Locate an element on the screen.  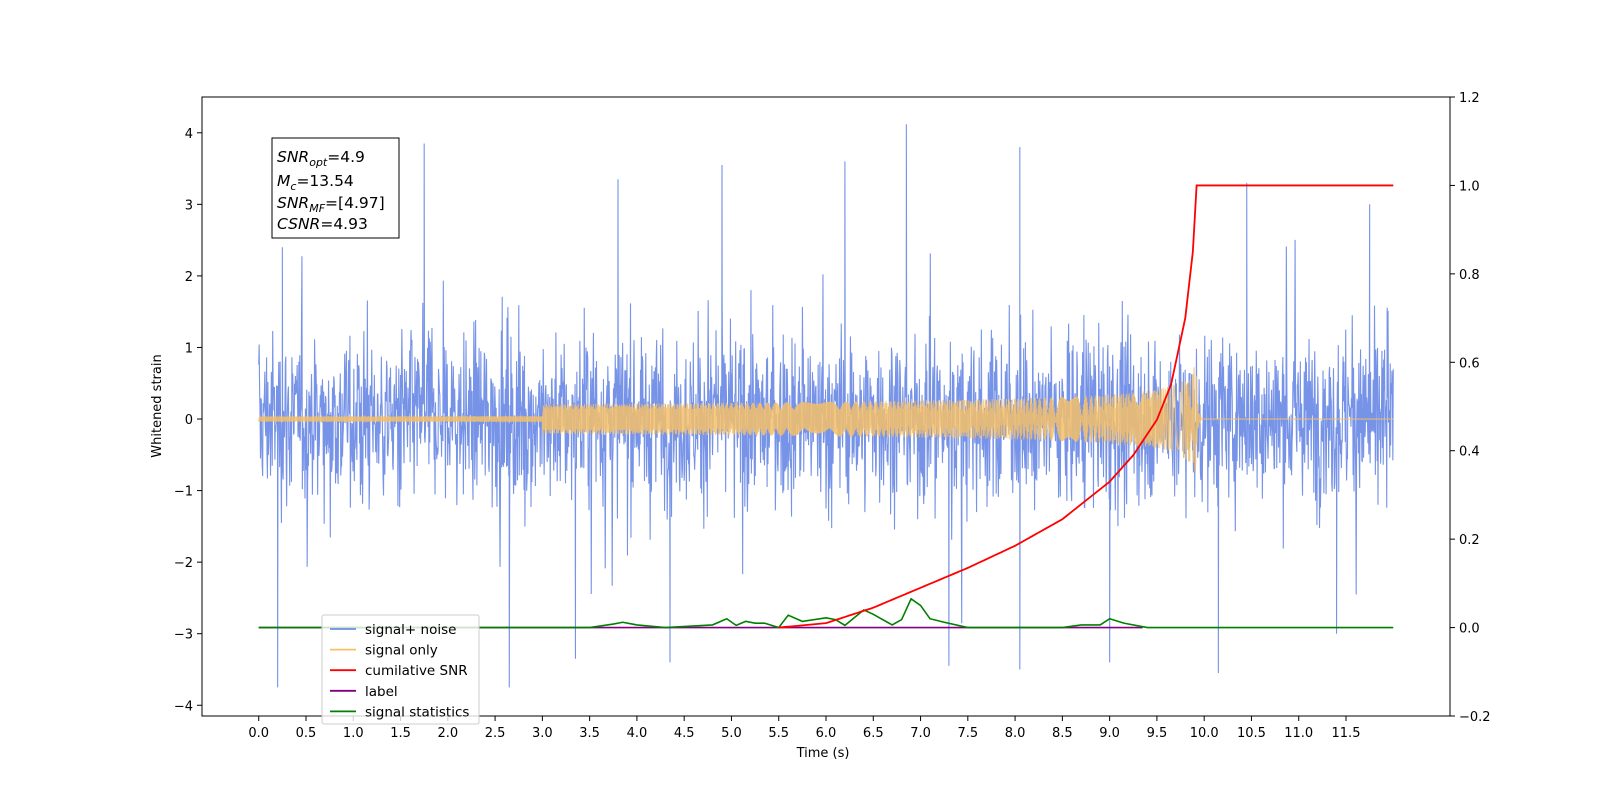
y-left-tick-label: 1 is located at coordinates (189, 348).